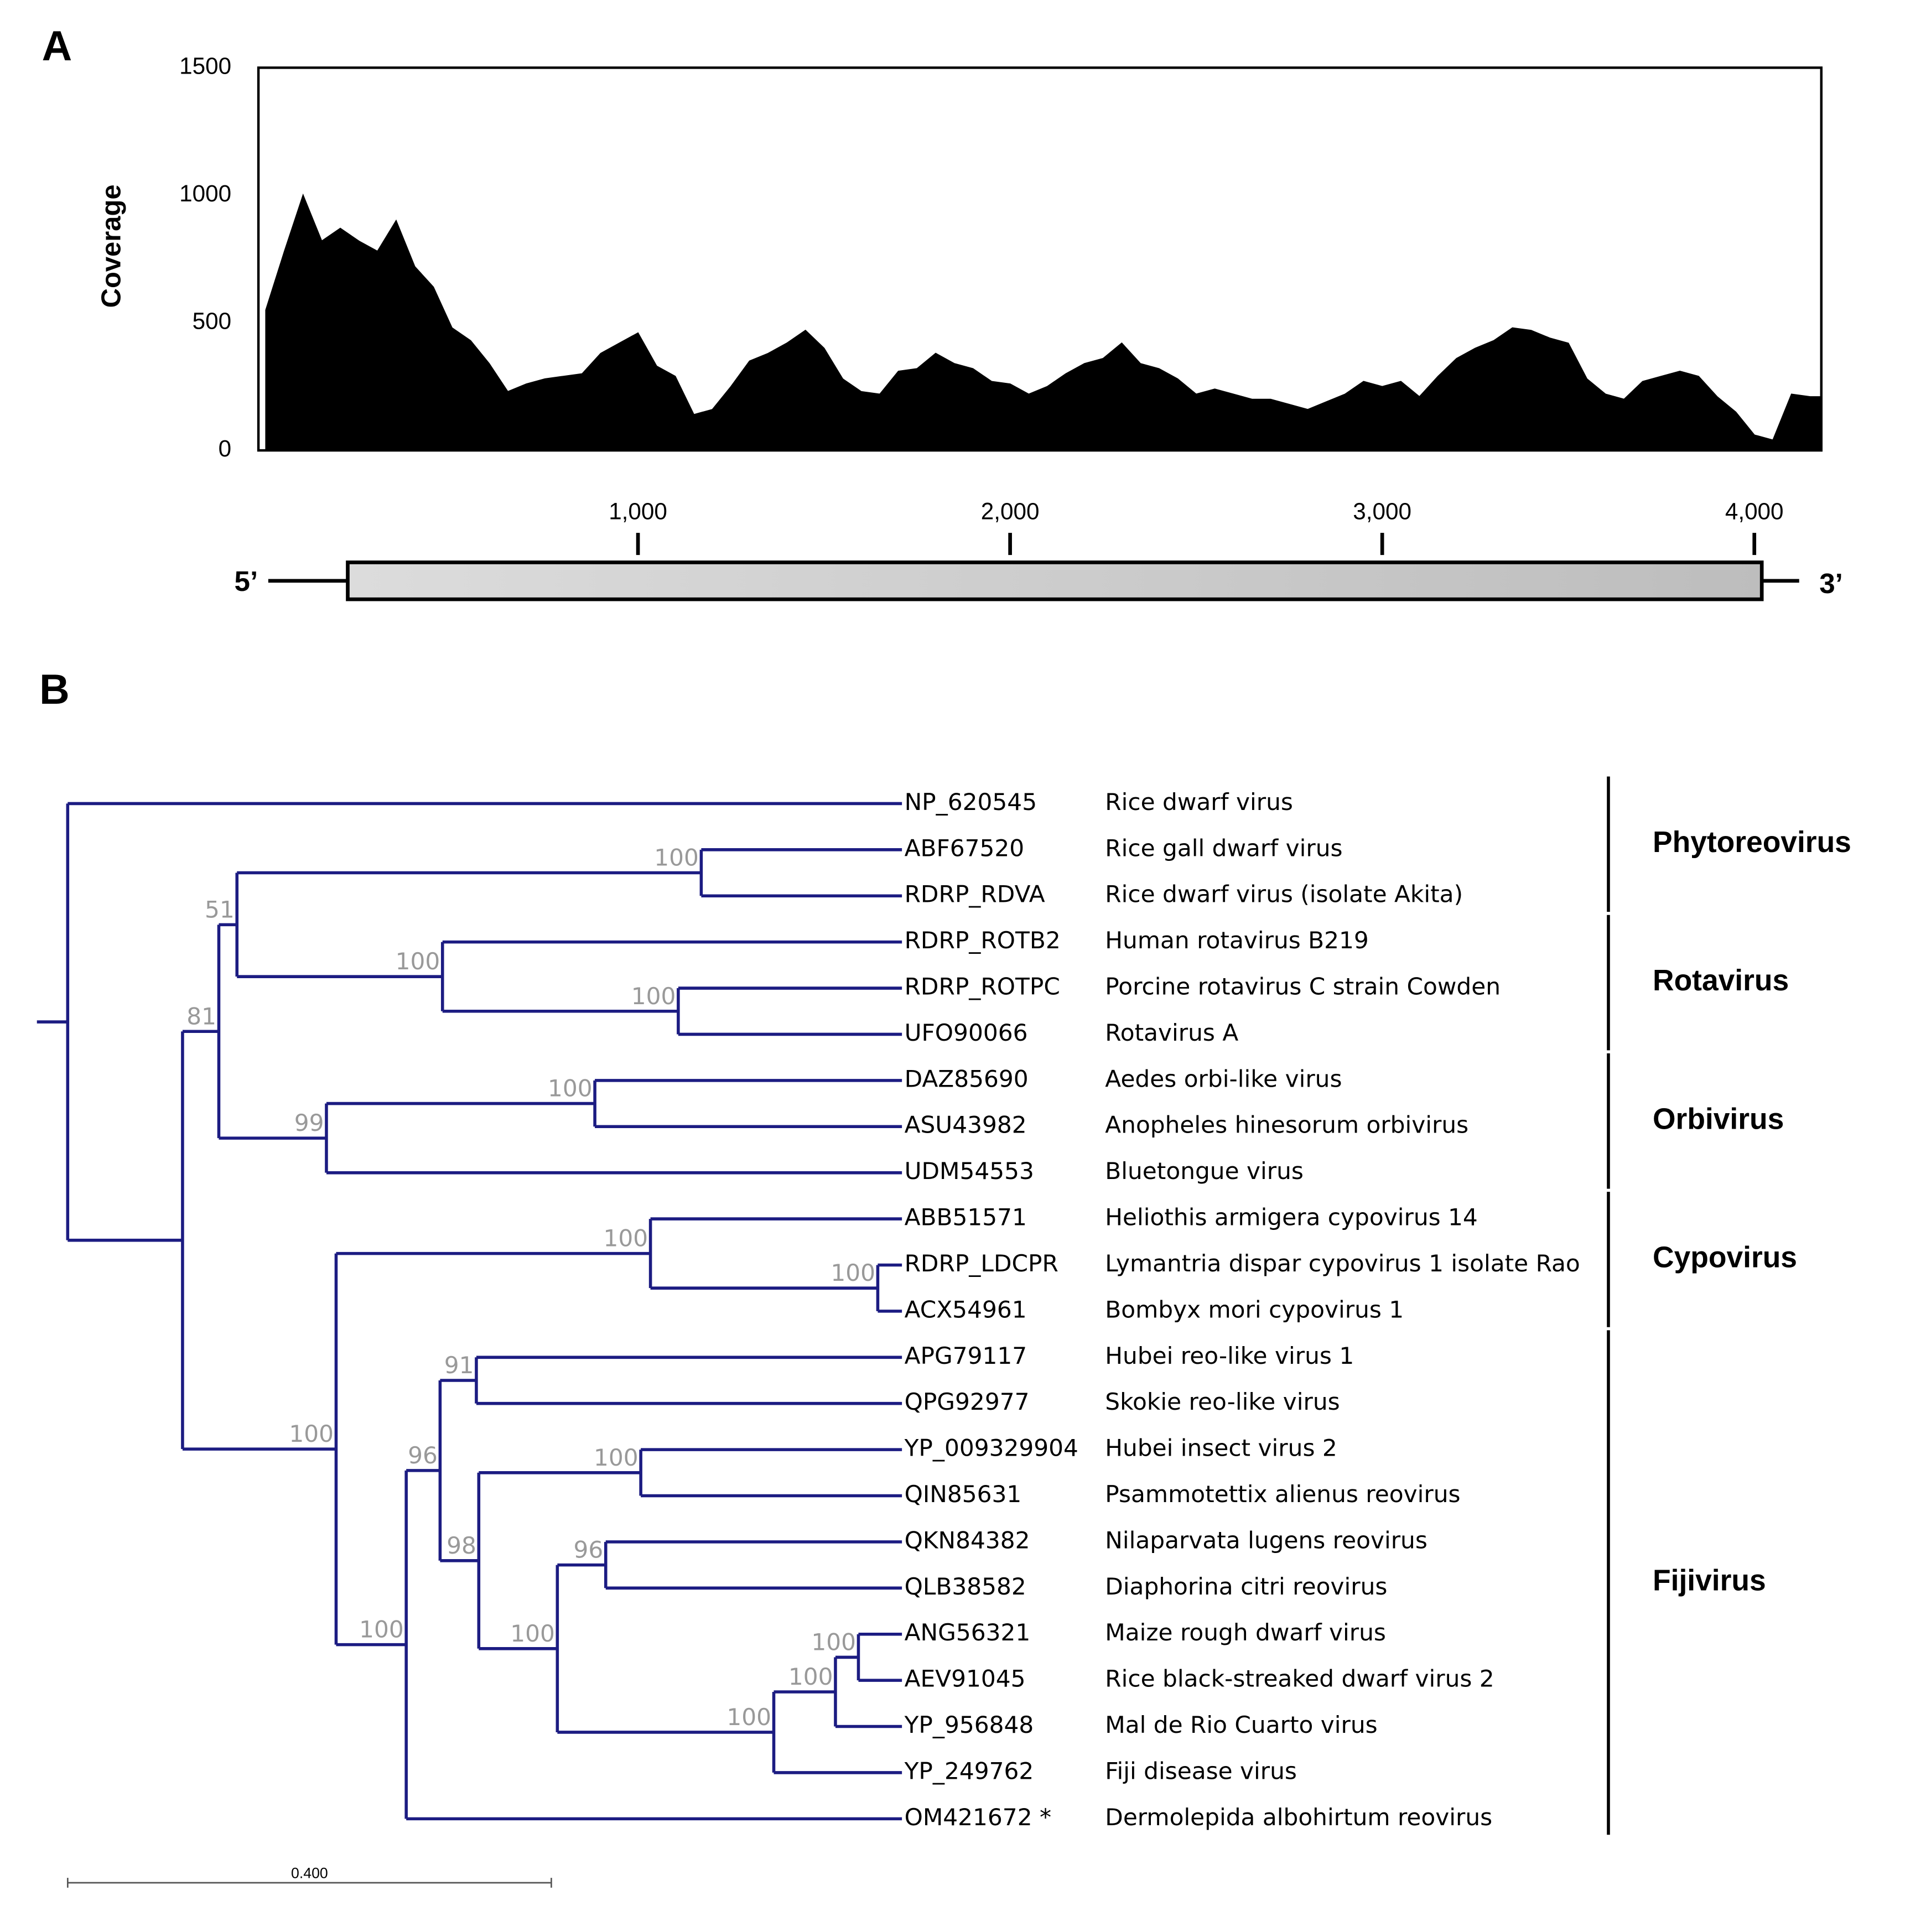 Image resolution: width=1905 pixels, height=1932 pixels. I want to click on scale-bar-label: 0.400, so click(309, 1873).